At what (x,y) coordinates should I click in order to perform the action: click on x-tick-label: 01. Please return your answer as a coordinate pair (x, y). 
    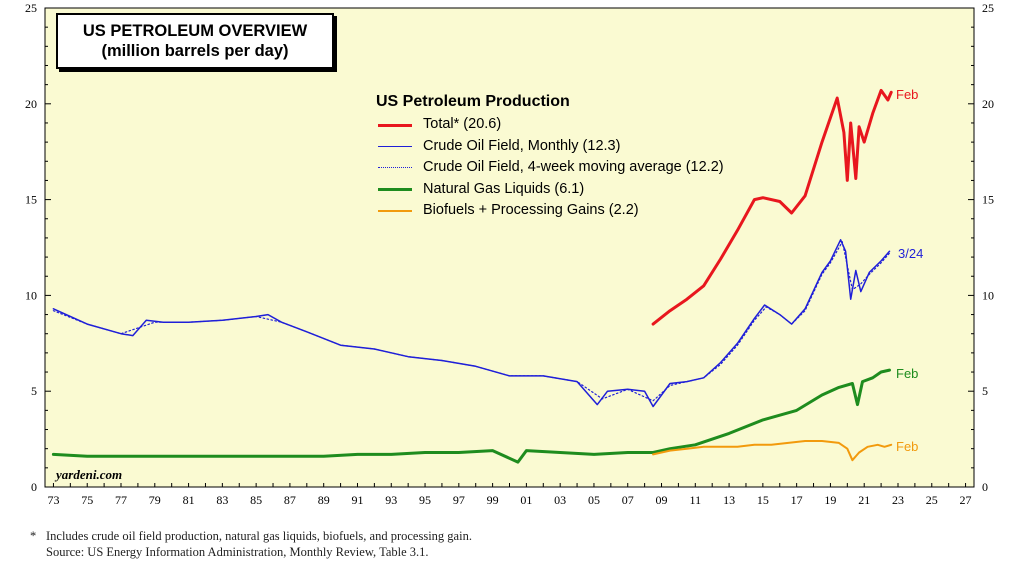
    Looking at the image, I should click on (526, 500).